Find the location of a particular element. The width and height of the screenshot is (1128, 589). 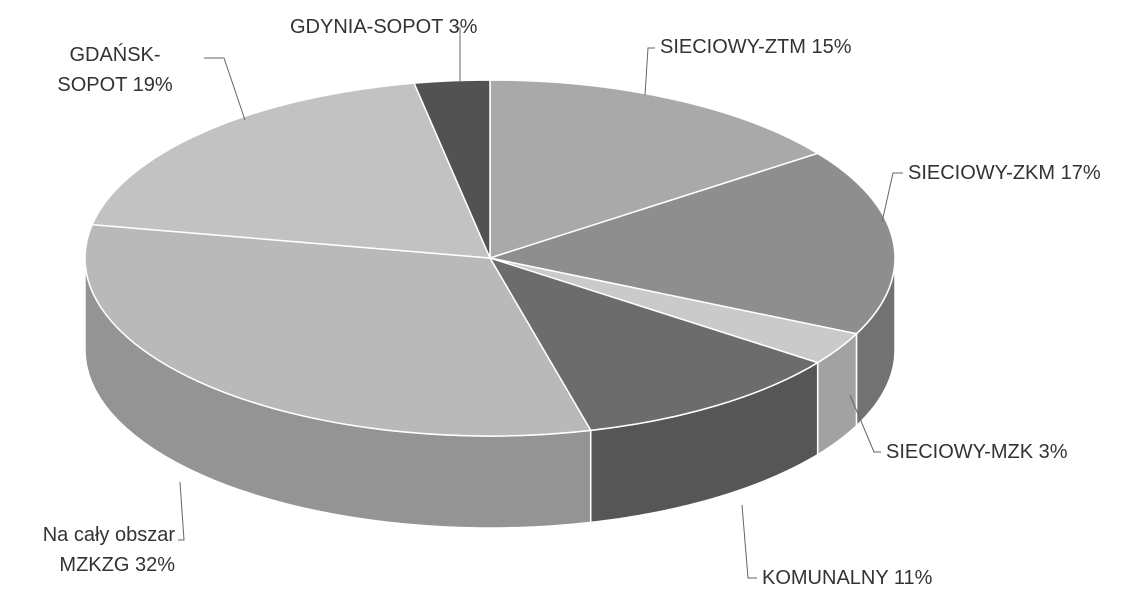

label-category: SIECIOWY-ZKM is located at coordinates (982, 173).